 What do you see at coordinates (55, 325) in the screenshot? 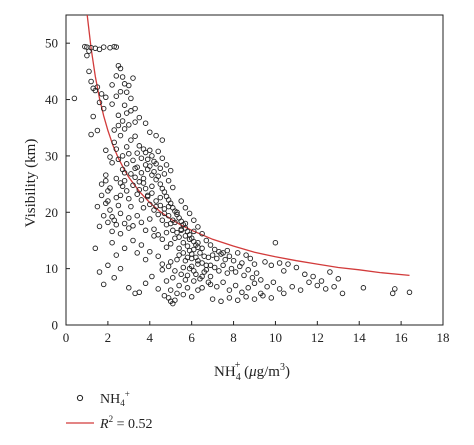
I see `y-tick-label: 0` at bounding box center [55, 325].